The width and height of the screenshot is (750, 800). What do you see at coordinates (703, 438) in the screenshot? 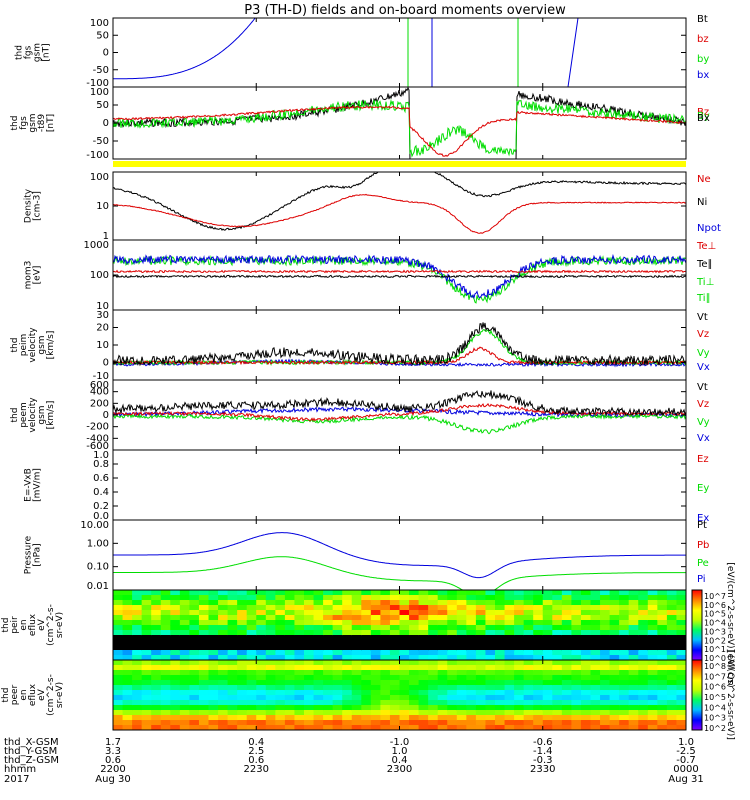
I see `legend-vx: Vx` at bounding box center [703, 438].